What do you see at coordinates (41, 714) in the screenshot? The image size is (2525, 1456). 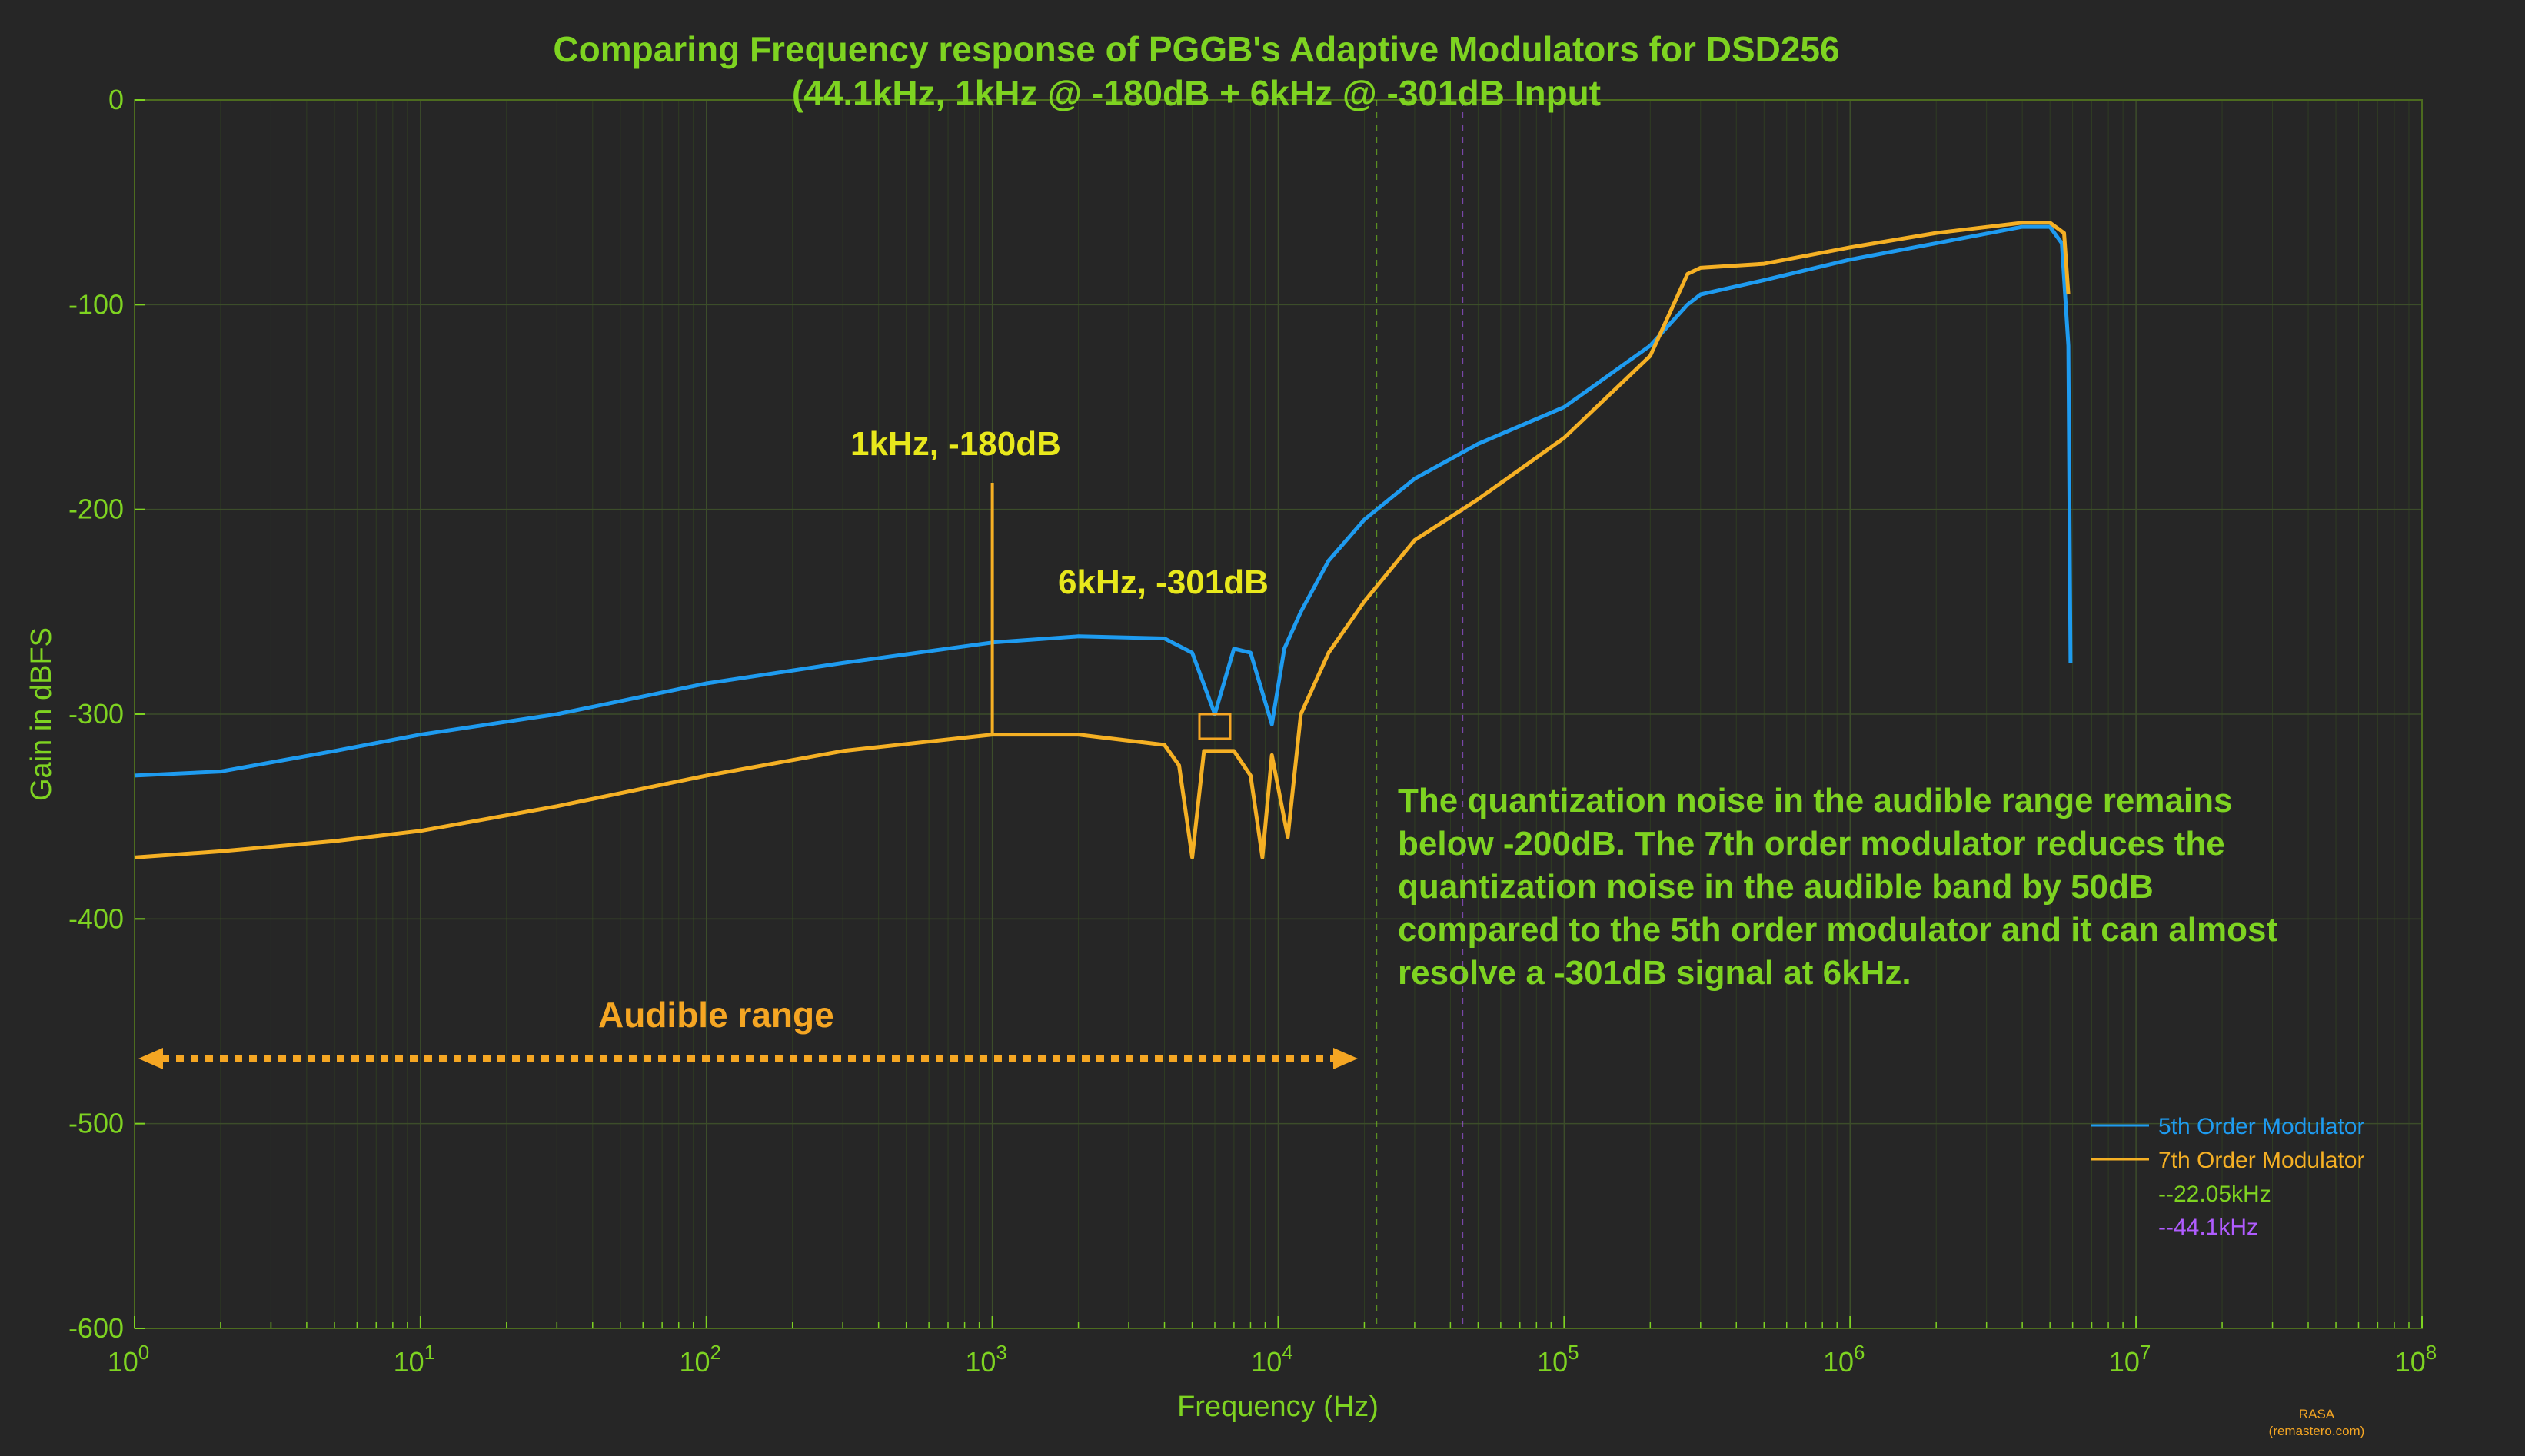 I see `y-axis-label: Gain in dBFS` at bounding box center [41, 714].